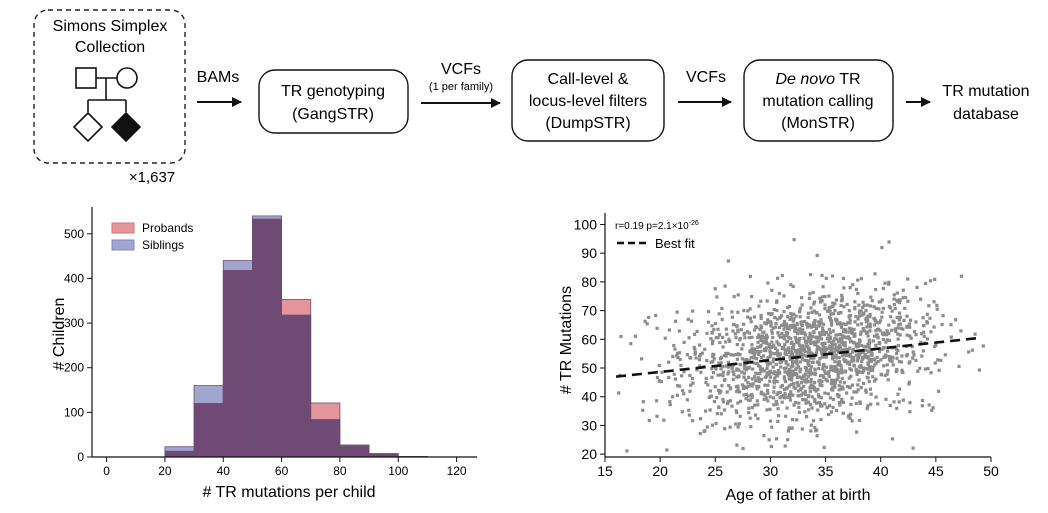 The height and width of the screenshot is (513, 1048). What do you see at coordinates (587, 123) in the screenshot?
I see `step2-line3: (DumpSTR)` at bounding box center [587, 123].